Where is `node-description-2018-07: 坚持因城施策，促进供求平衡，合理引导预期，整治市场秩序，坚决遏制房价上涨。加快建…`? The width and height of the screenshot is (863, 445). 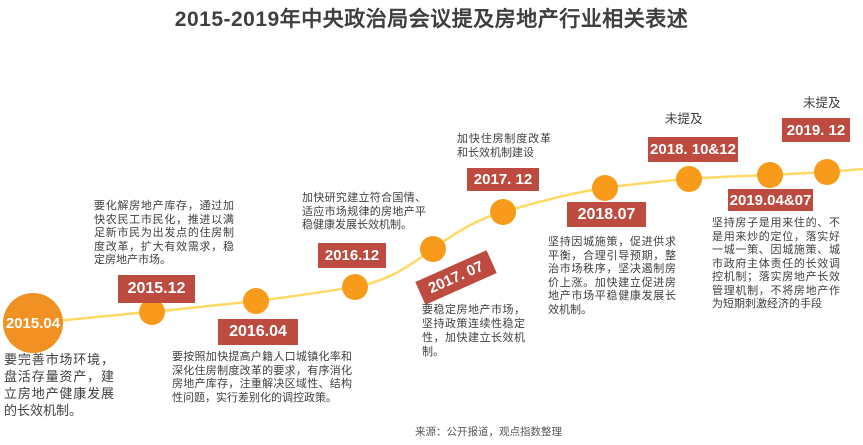
node-description-2018-07: 坚持因城施策，促进供求平衡，合理引导预期，整治市场秩序，坚决遏制房价上涨。加快建… is located at coordinates (612, 276).